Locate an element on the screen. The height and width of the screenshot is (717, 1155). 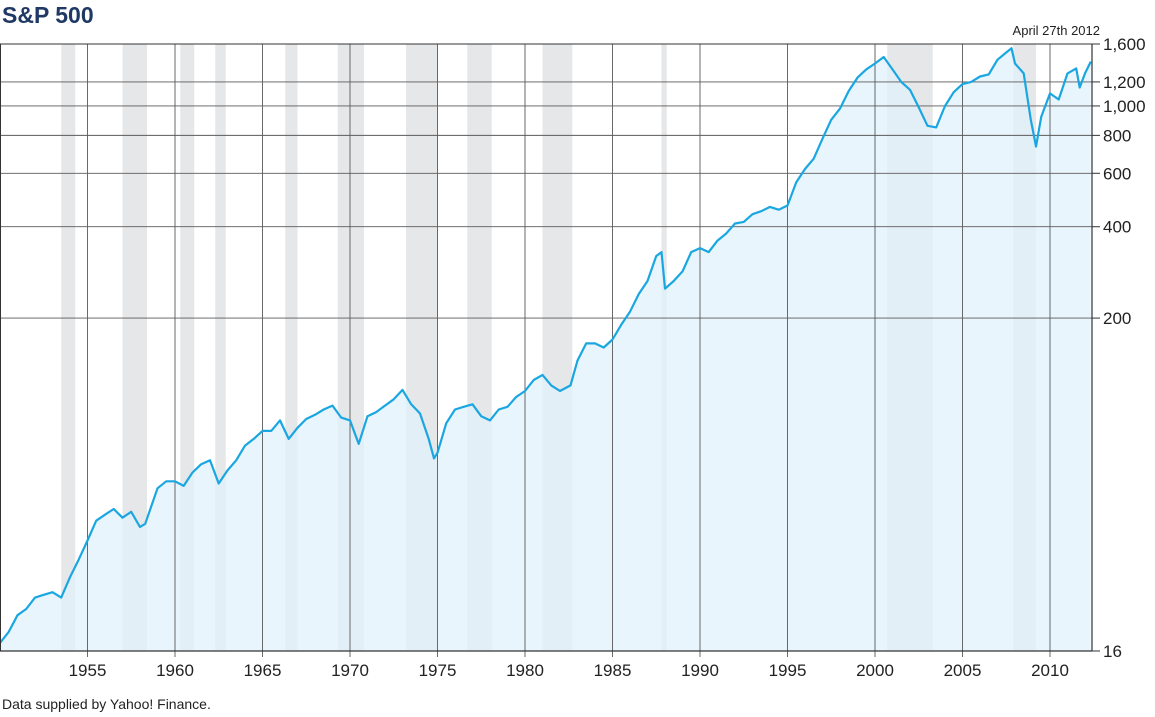
y-tick-label: 16 is located at coordinates (1112, 651).